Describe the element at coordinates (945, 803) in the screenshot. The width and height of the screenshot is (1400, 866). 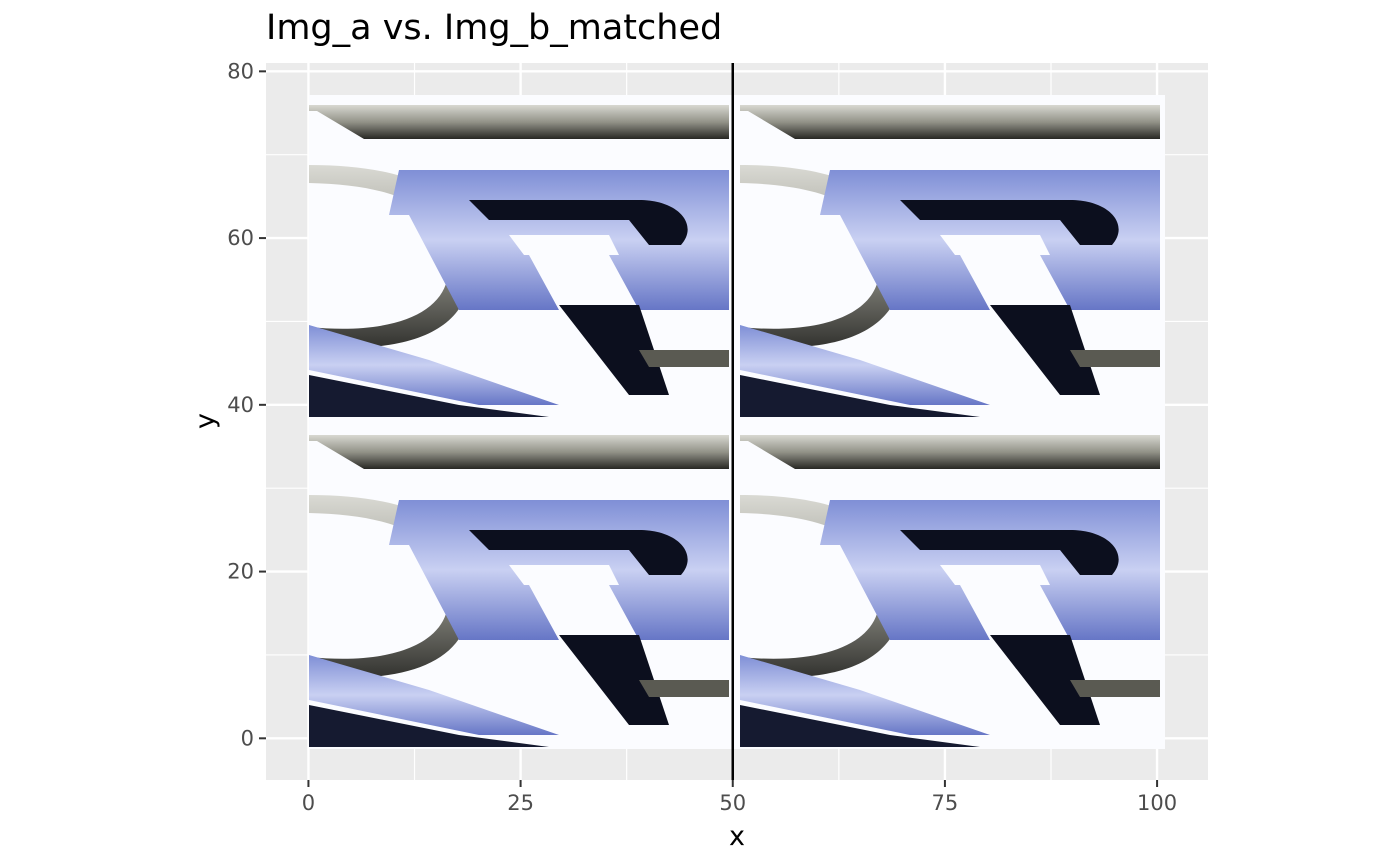
I see `x-tick-label: 75` at that location.